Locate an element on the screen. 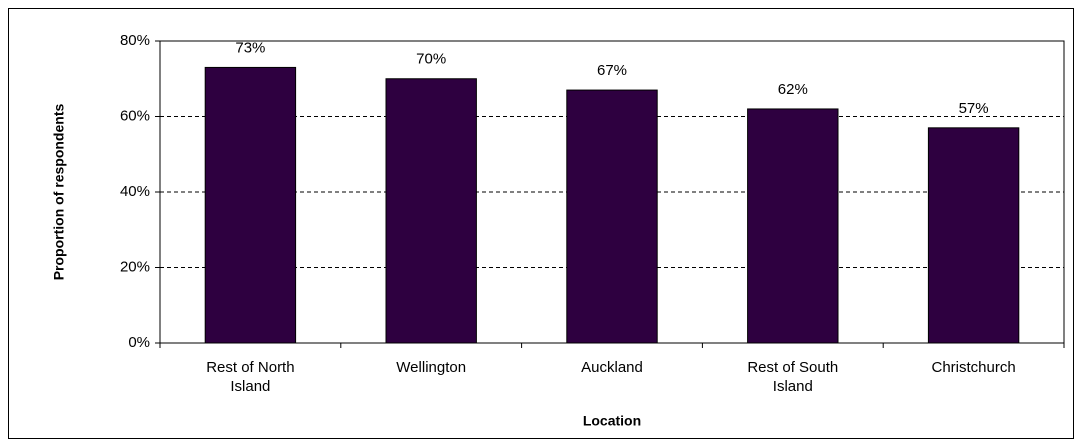 This screenshot has width=1082, height=447. y-tick-label: 80% is located at coordinates (135, 40).